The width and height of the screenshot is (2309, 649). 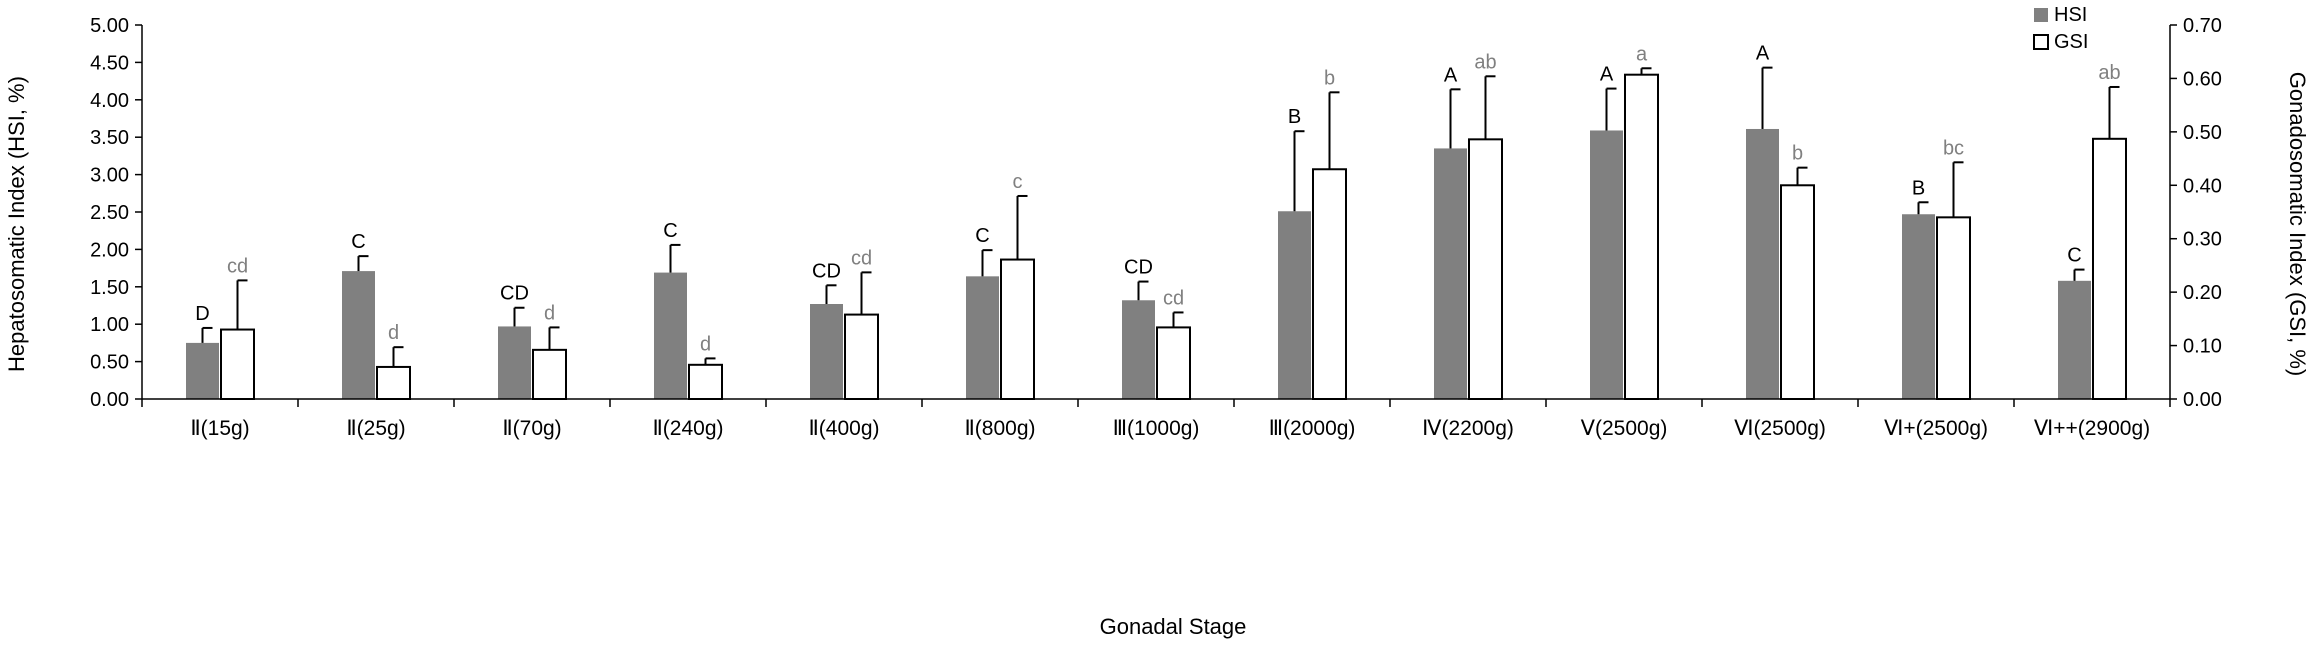 I want to click on x-tick-label: Ⅵ+(2500g), so click(x=1936, y=428).